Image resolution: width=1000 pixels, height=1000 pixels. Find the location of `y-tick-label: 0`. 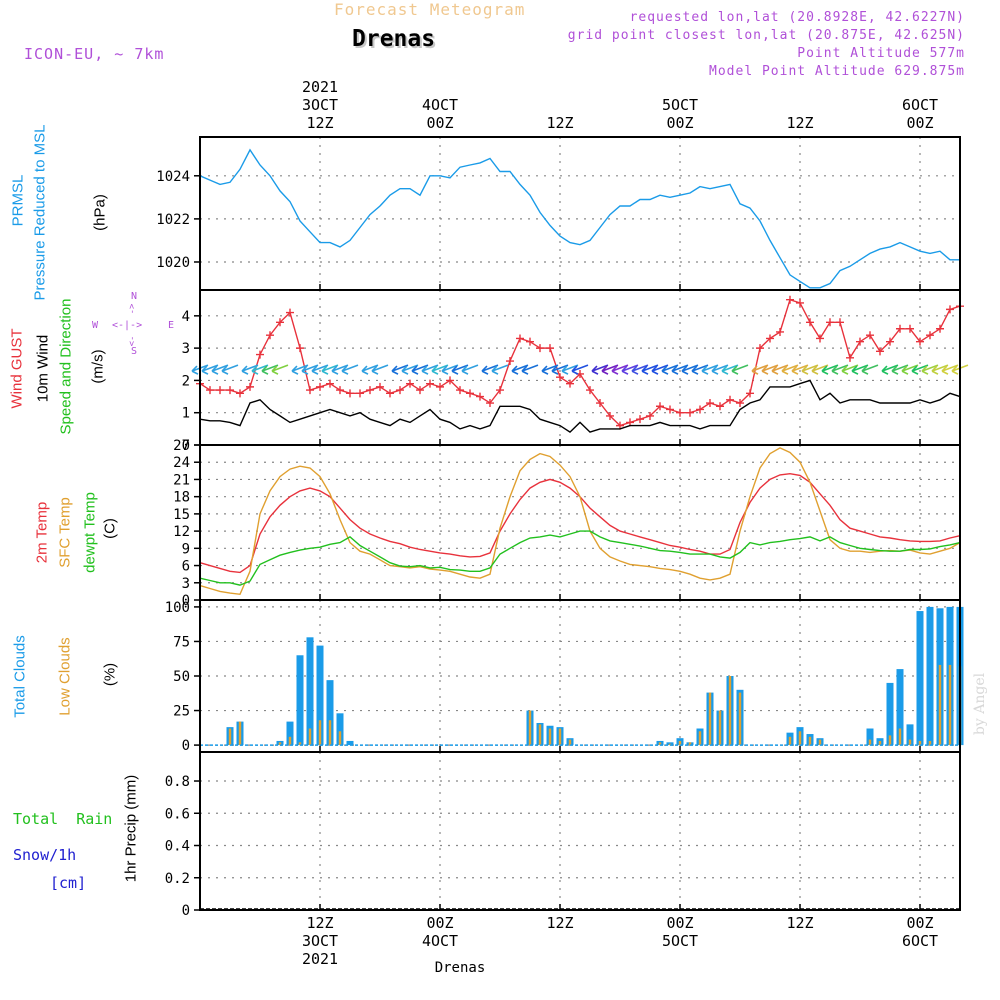

y-tick-label: 0 is located at coordinates (186, 601).